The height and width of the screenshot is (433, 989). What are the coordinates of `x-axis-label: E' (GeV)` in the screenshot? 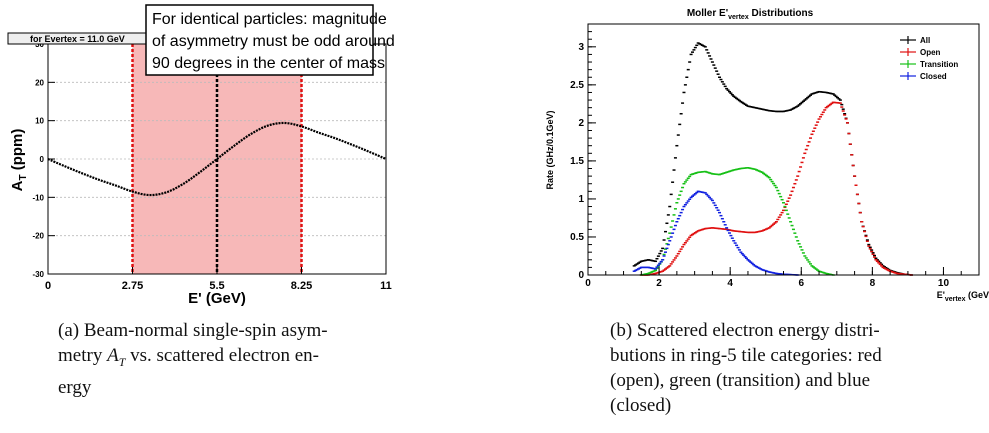 It's located at (217, 298).